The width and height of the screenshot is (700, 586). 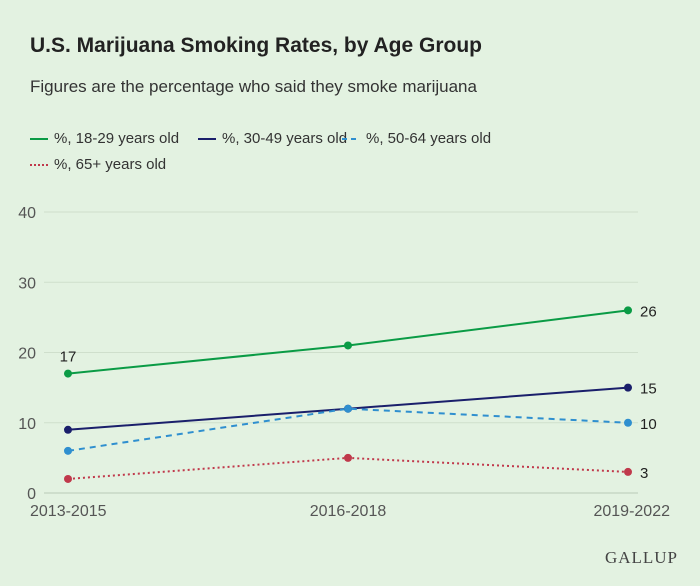 I want to click on y-tick-label: 40, so click(x=27, y=213).